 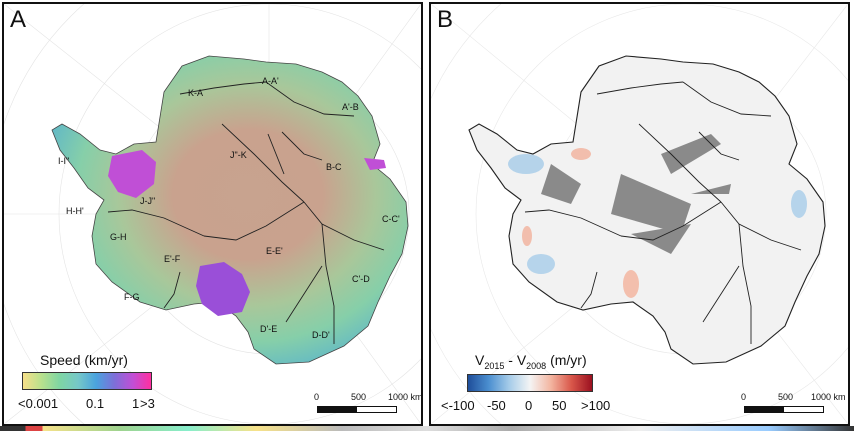 What do you see at coordinates (172, 259) in the screenshot?
I see `basin-label: E'-F` at bounding box center [172, 259].